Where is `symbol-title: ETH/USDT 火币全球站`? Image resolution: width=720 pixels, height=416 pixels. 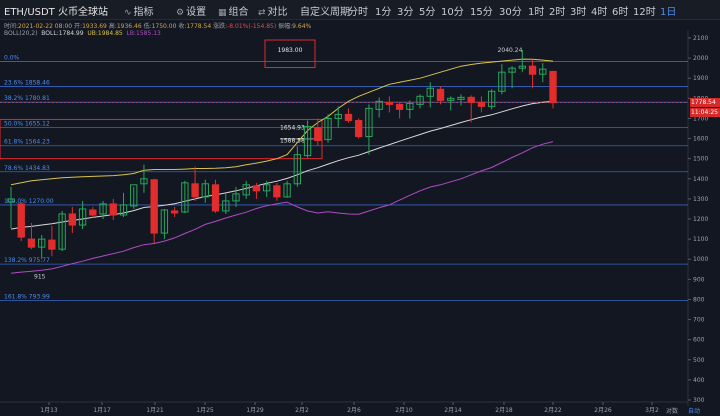 symbol-title: ETH/USDT 火币全球站 is located at coordinates (56, 12).